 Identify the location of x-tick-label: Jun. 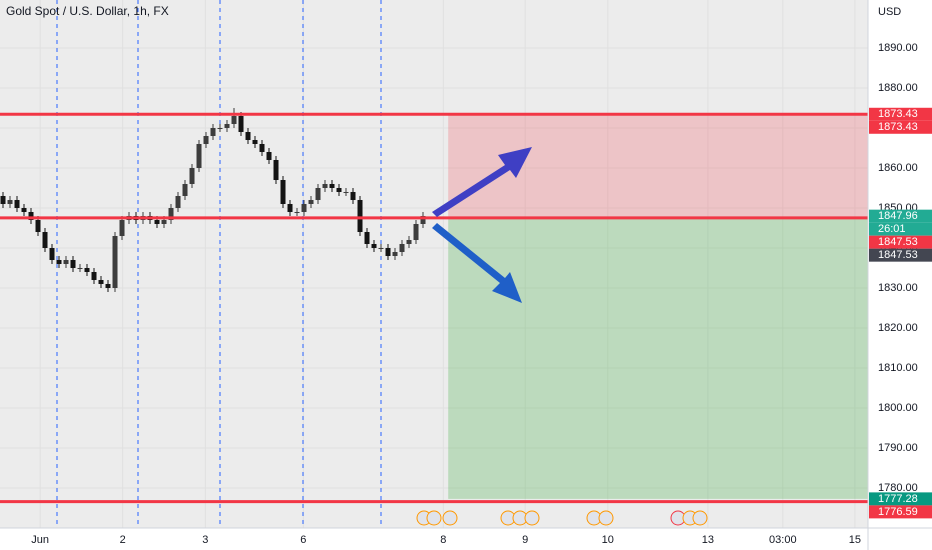
(40, 540).